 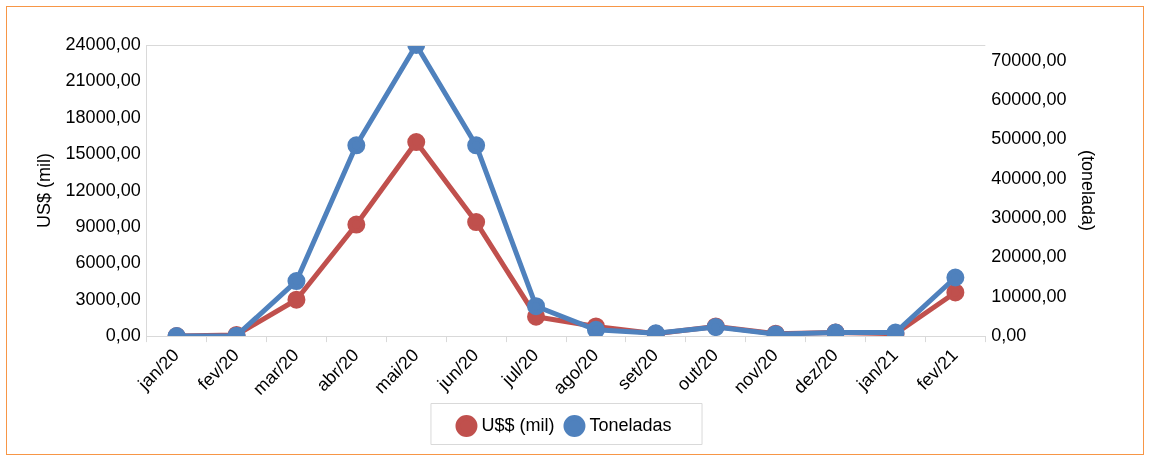 What do you see at coordinates (103, 153) in the screenshot?
I see `y-tick-label: 15000,00` at bounding box center [103, 153].